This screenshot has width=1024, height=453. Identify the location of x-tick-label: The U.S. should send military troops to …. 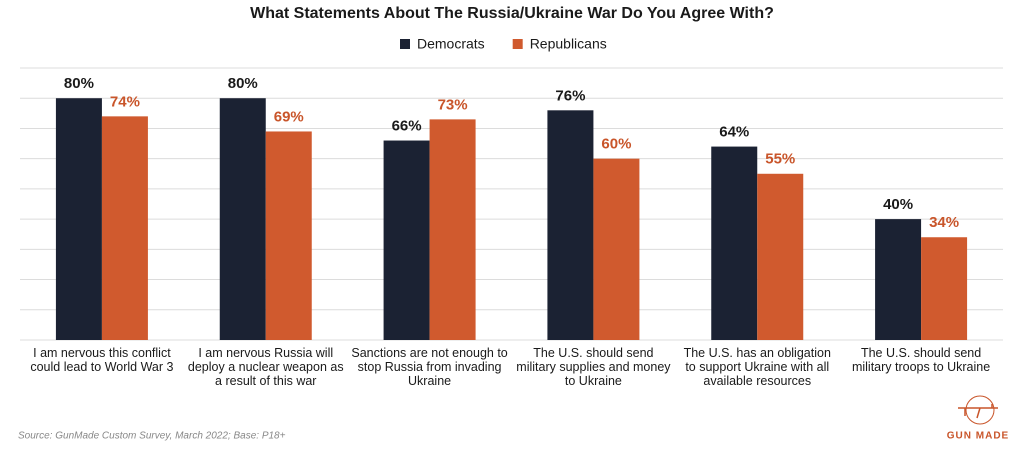
(921, 360).